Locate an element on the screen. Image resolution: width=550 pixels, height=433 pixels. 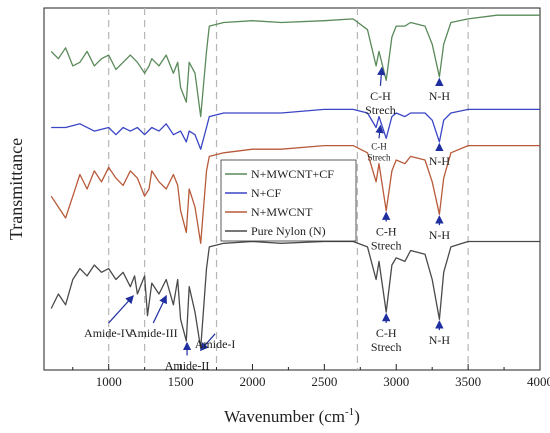
annotation-ch-mwcnt-label: C-H is located at coordinates (386, 232).